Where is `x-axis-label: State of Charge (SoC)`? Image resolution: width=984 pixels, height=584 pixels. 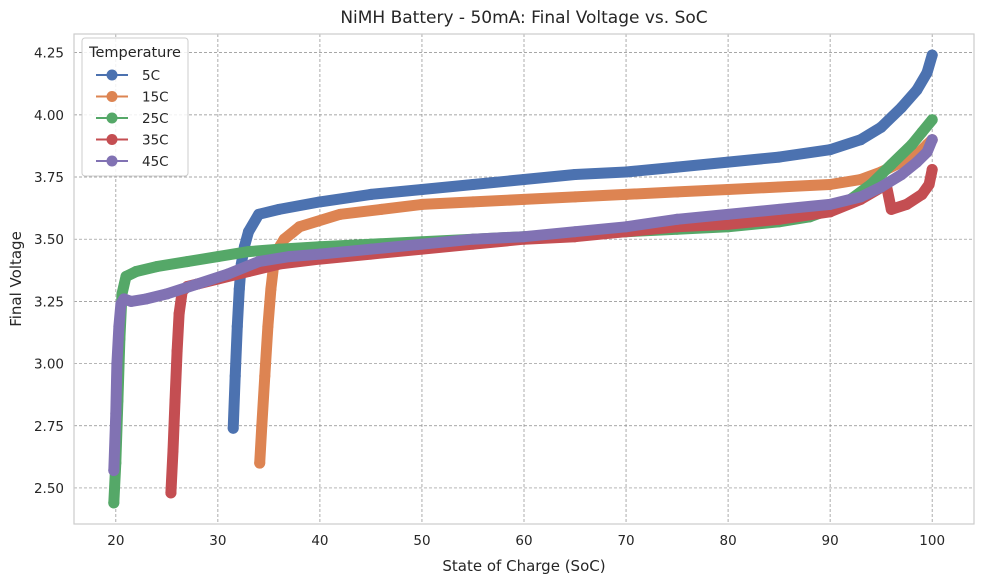 x-axis-label: State of Charge (SoC) is located at coordinates (523, 566).